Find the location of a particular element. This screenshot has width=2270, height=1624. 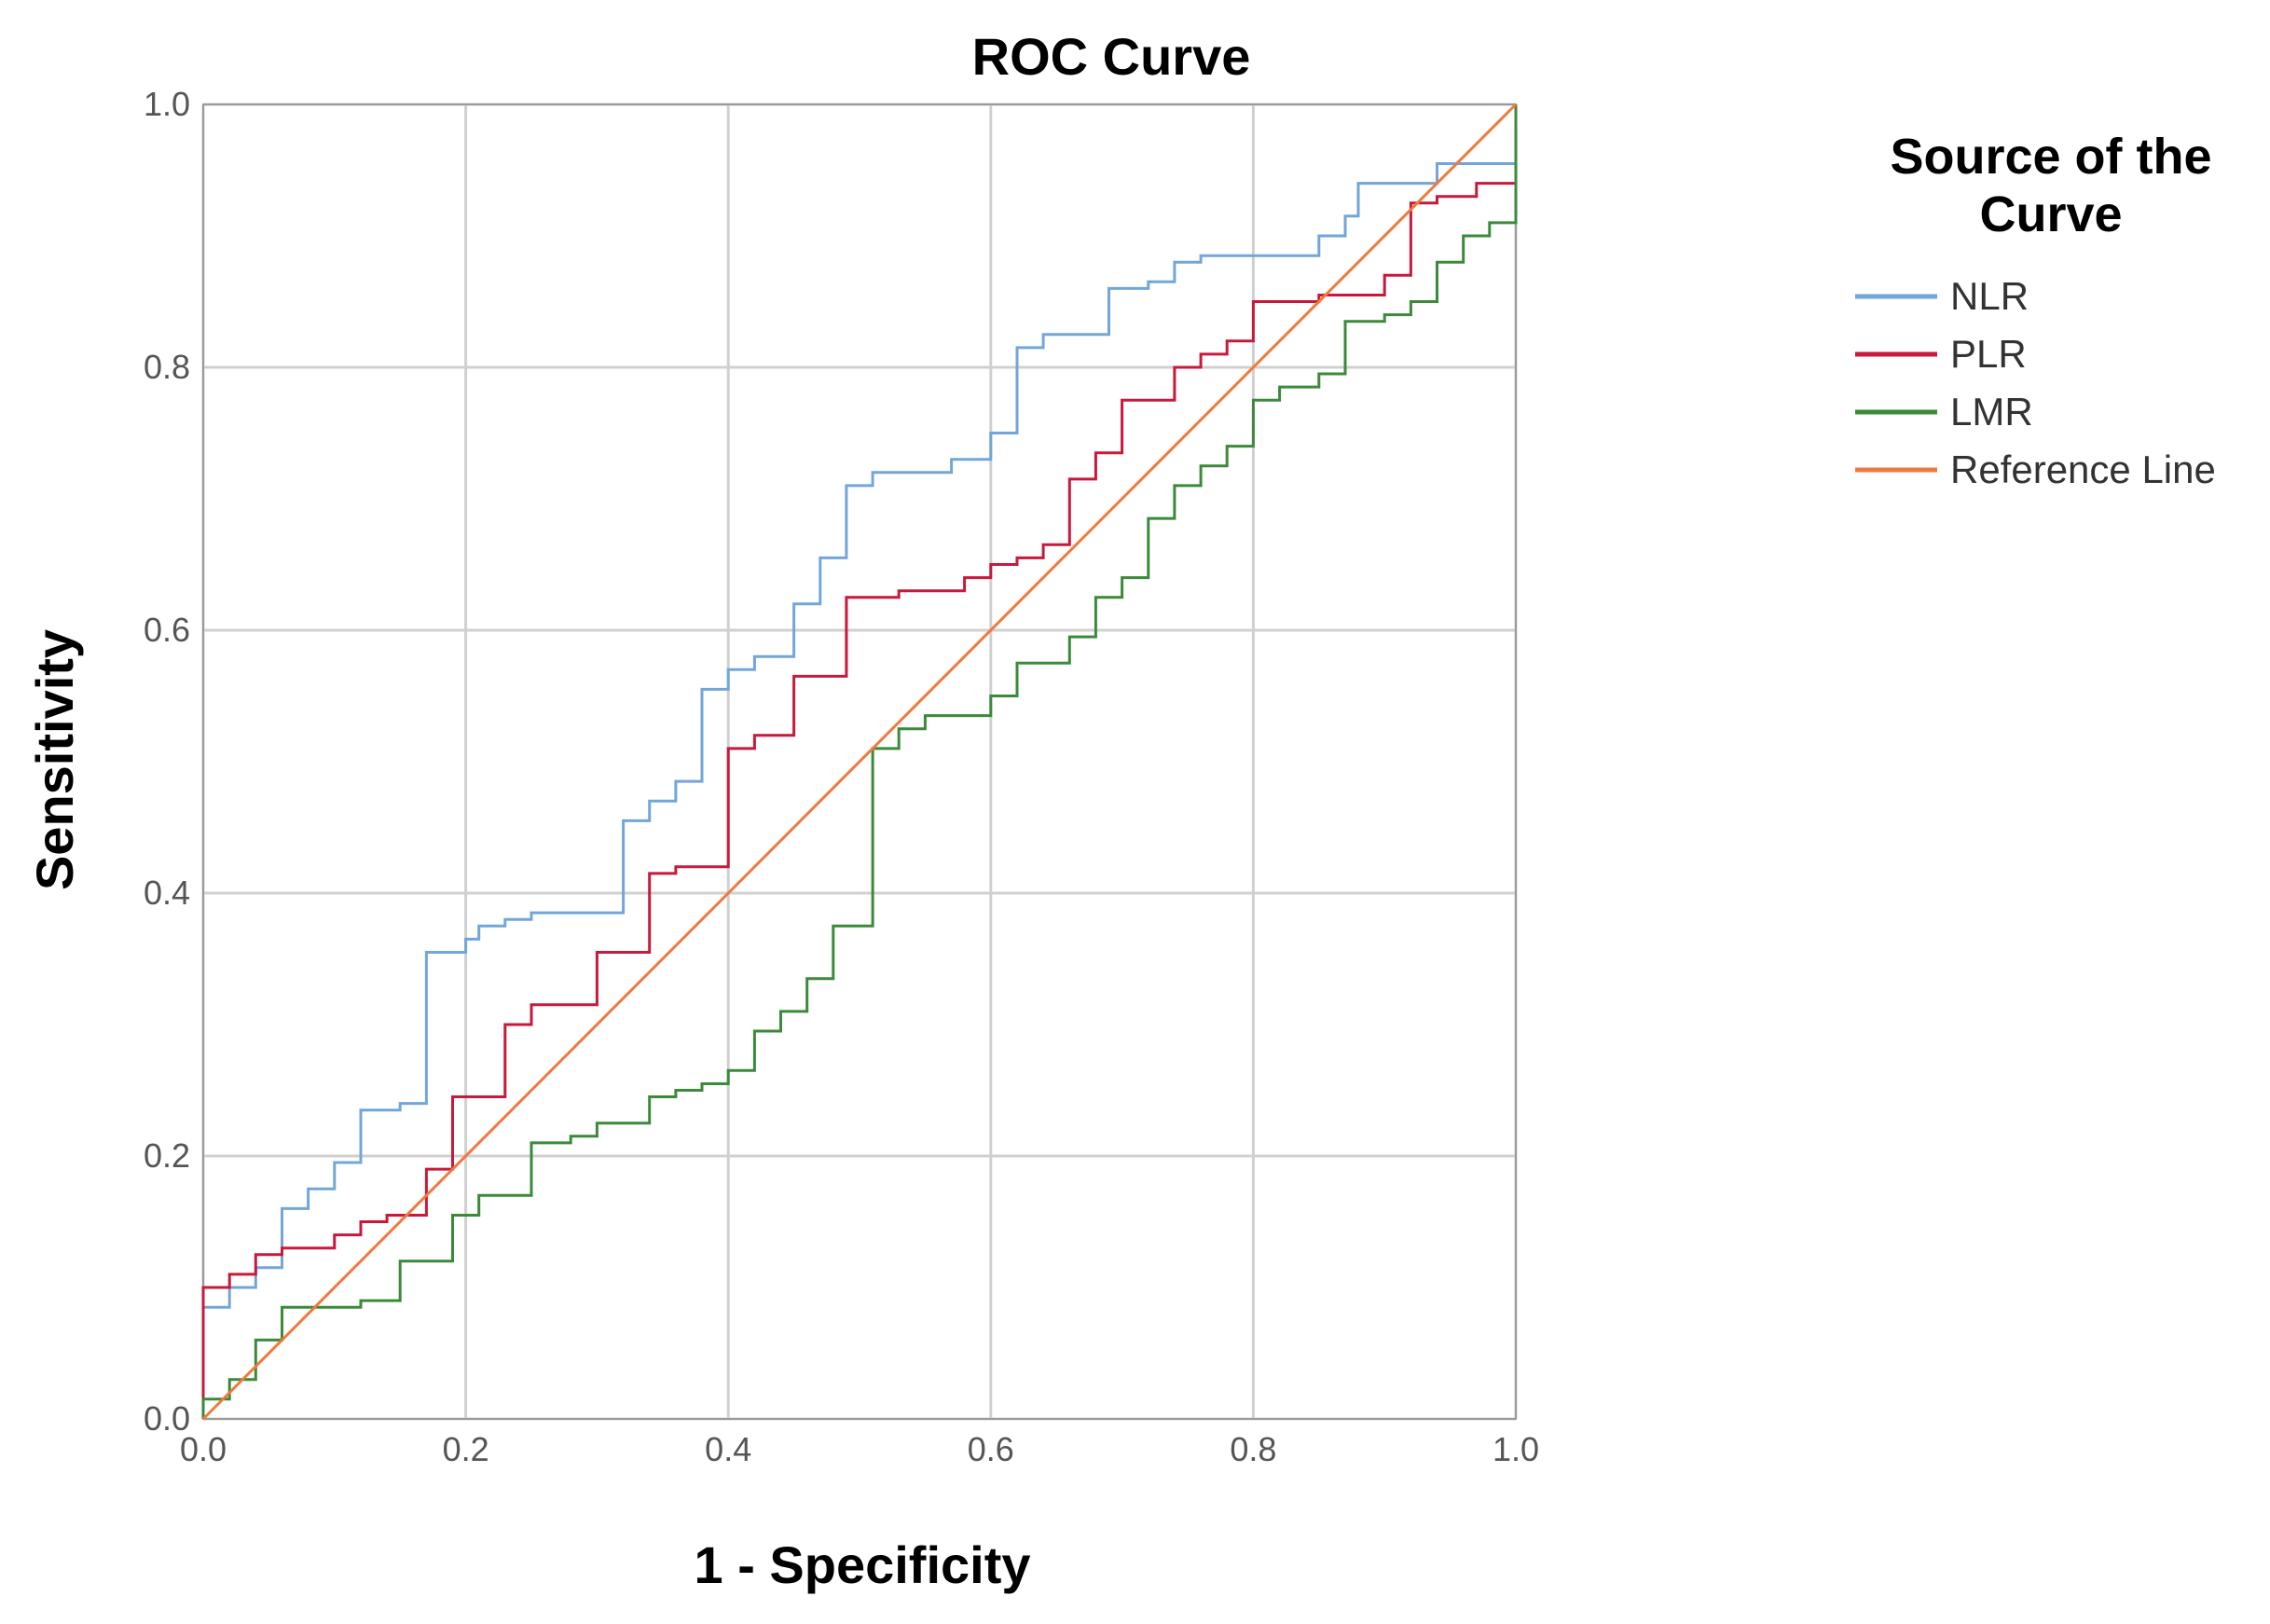

chart-title: ROC Curve is located at coordinates (1111, 56).